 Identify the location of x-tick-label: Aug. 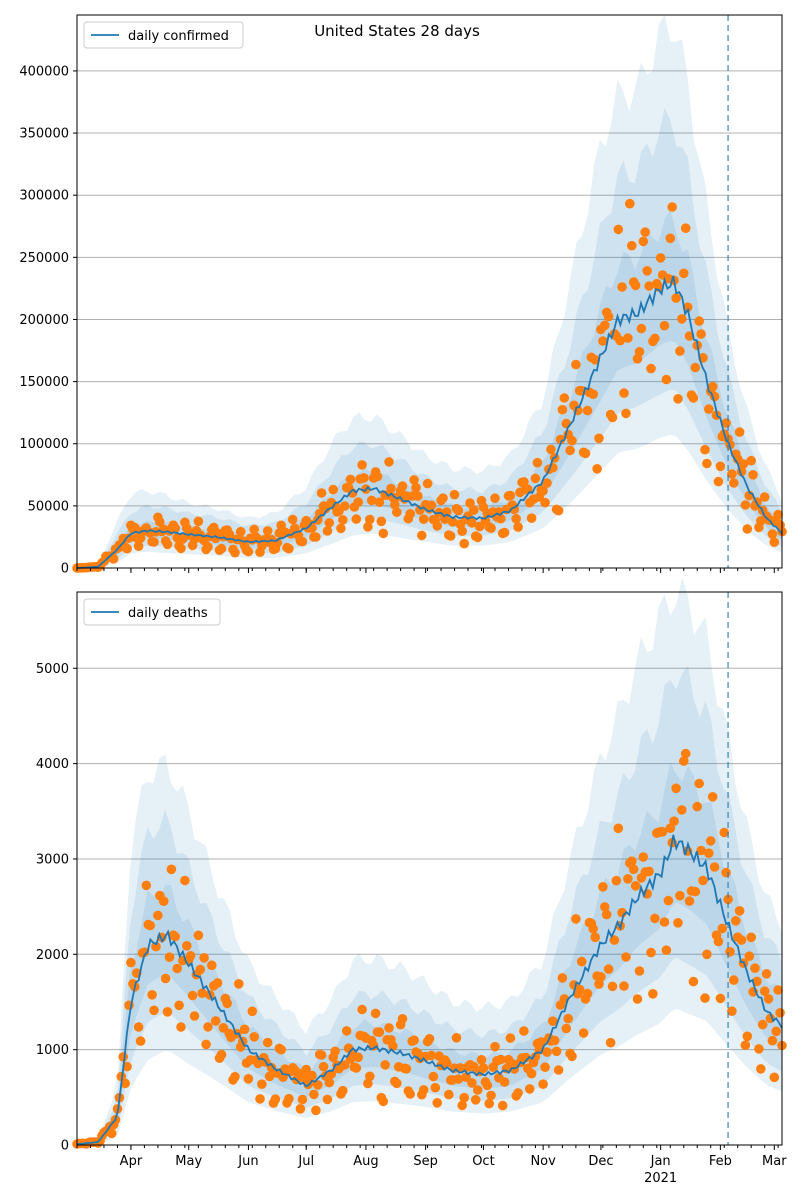
(365, 1161).